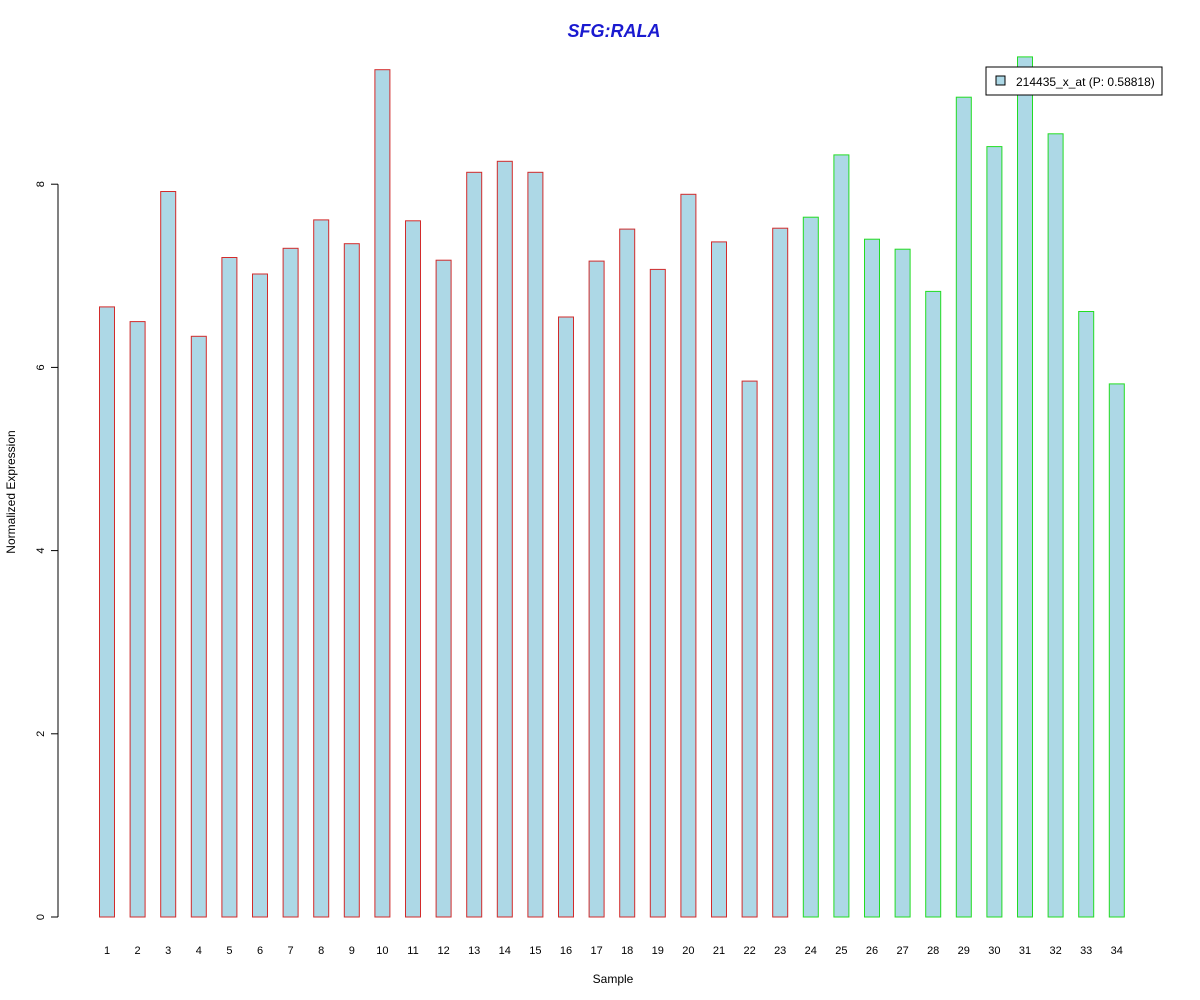 The width and height of the screenshot is (1200, 1000). I want to click on x-tick-label: 16, so click(566, 951).